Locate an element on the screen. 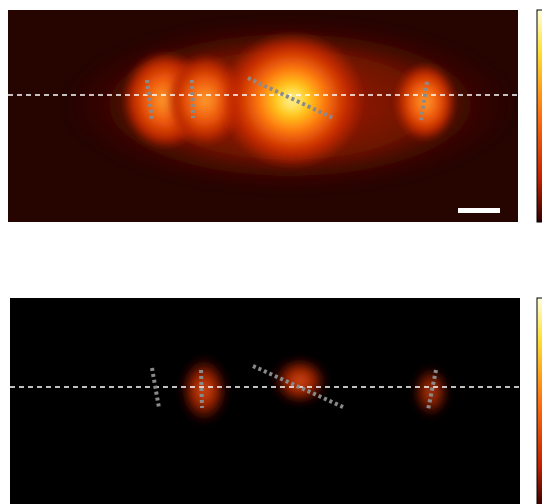 This screenshot has width=542, height=504. scale-bar is located at coordinates (479, 210).